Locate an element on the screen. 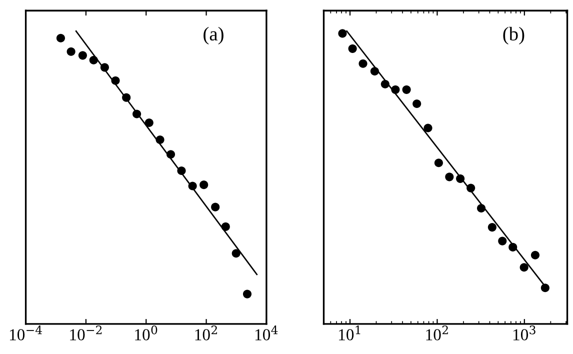 This screenshot has height=354, width=573. x-tick-label: 10$^{−4}$ is located at coordinates (26, 333).